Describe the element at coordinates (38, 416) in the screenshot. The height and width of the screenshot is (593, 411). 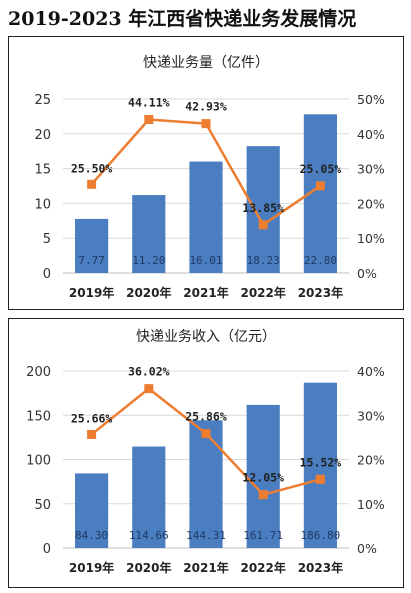
I see `y-tick-label: 150` at that location.